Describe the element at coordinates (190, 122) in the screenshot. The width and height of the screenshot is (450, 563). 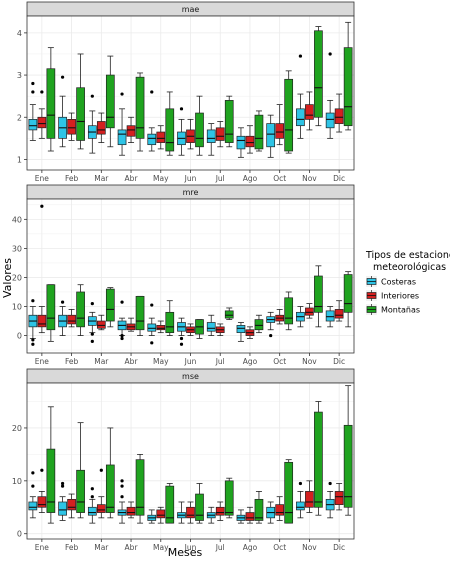
I see `series-interiores` at that location.